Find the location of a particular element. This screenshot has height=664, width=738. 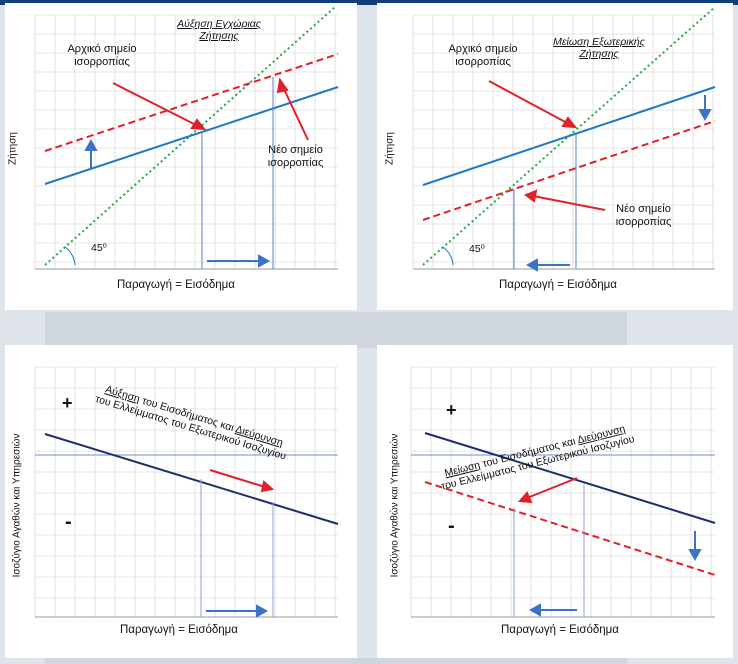

panel2-new-arrow is located at coordinates (564, 200).